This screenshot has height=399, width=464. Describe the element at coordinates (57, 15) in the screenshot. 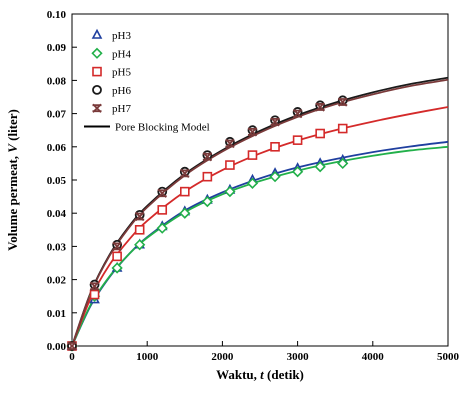

I see `y-tick-label: 0.10` at that location.